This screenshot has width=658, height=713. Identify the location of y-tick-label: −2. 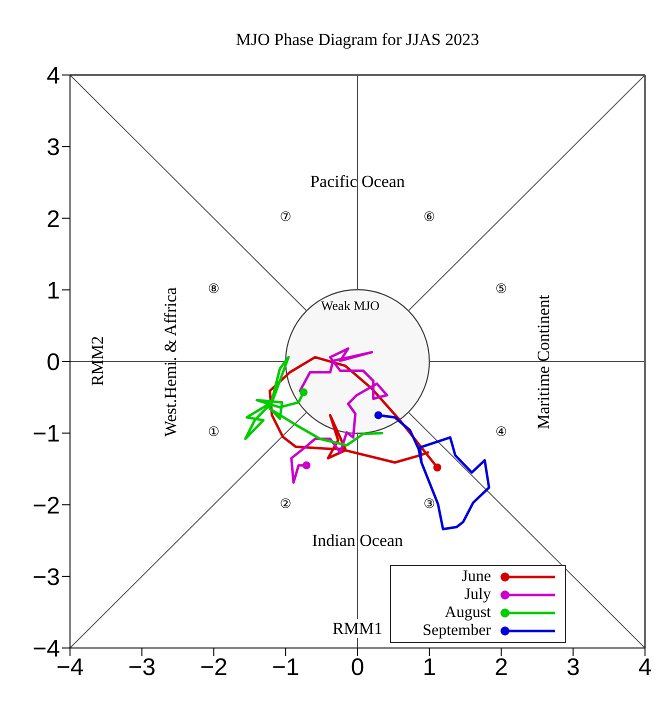
(46, 506).